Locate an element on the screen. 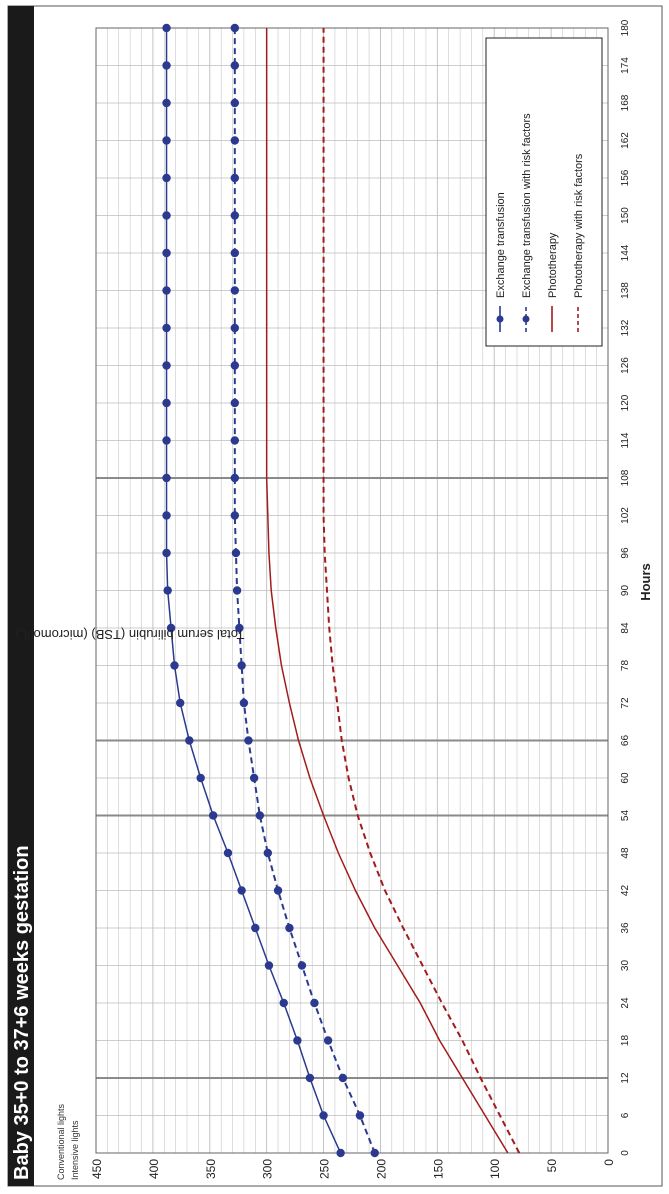 This screenshot has width=669, height=1194. x-tick-label: 30 is located at coordinates (625, 966).